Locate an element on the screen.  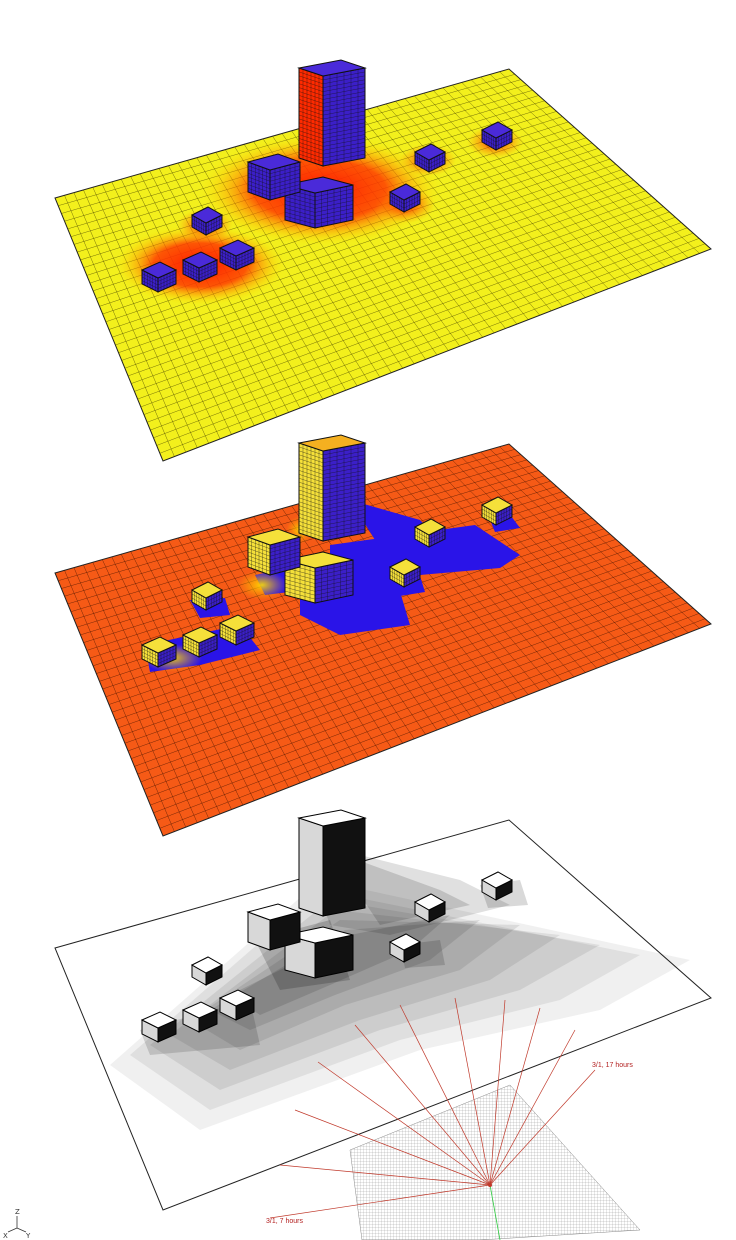
axis-label-x: X is located at coordinates (5, 1236).